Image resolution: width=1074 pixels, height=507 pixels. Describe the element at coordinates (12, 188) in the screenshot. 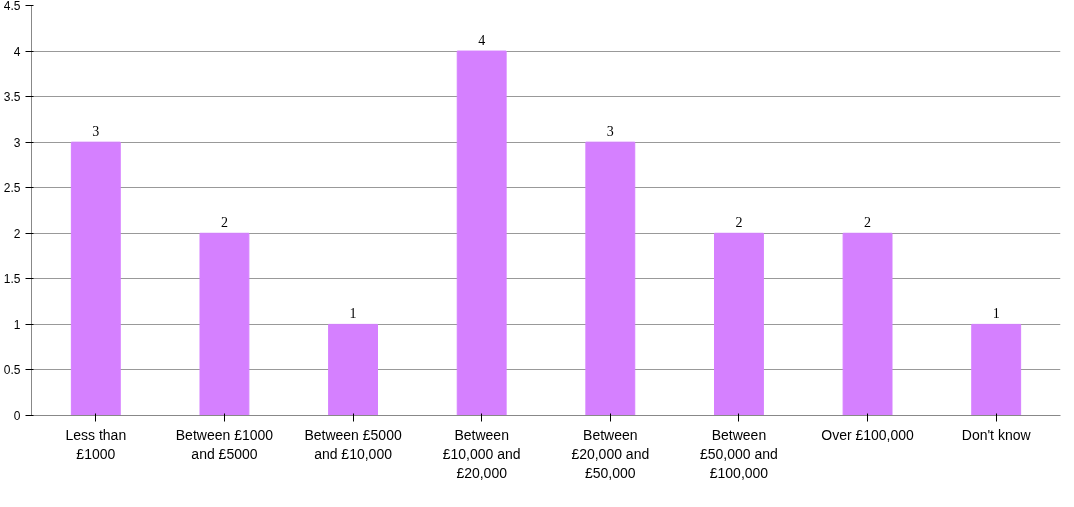

I see `y-tick-label: 2.5` at that location.